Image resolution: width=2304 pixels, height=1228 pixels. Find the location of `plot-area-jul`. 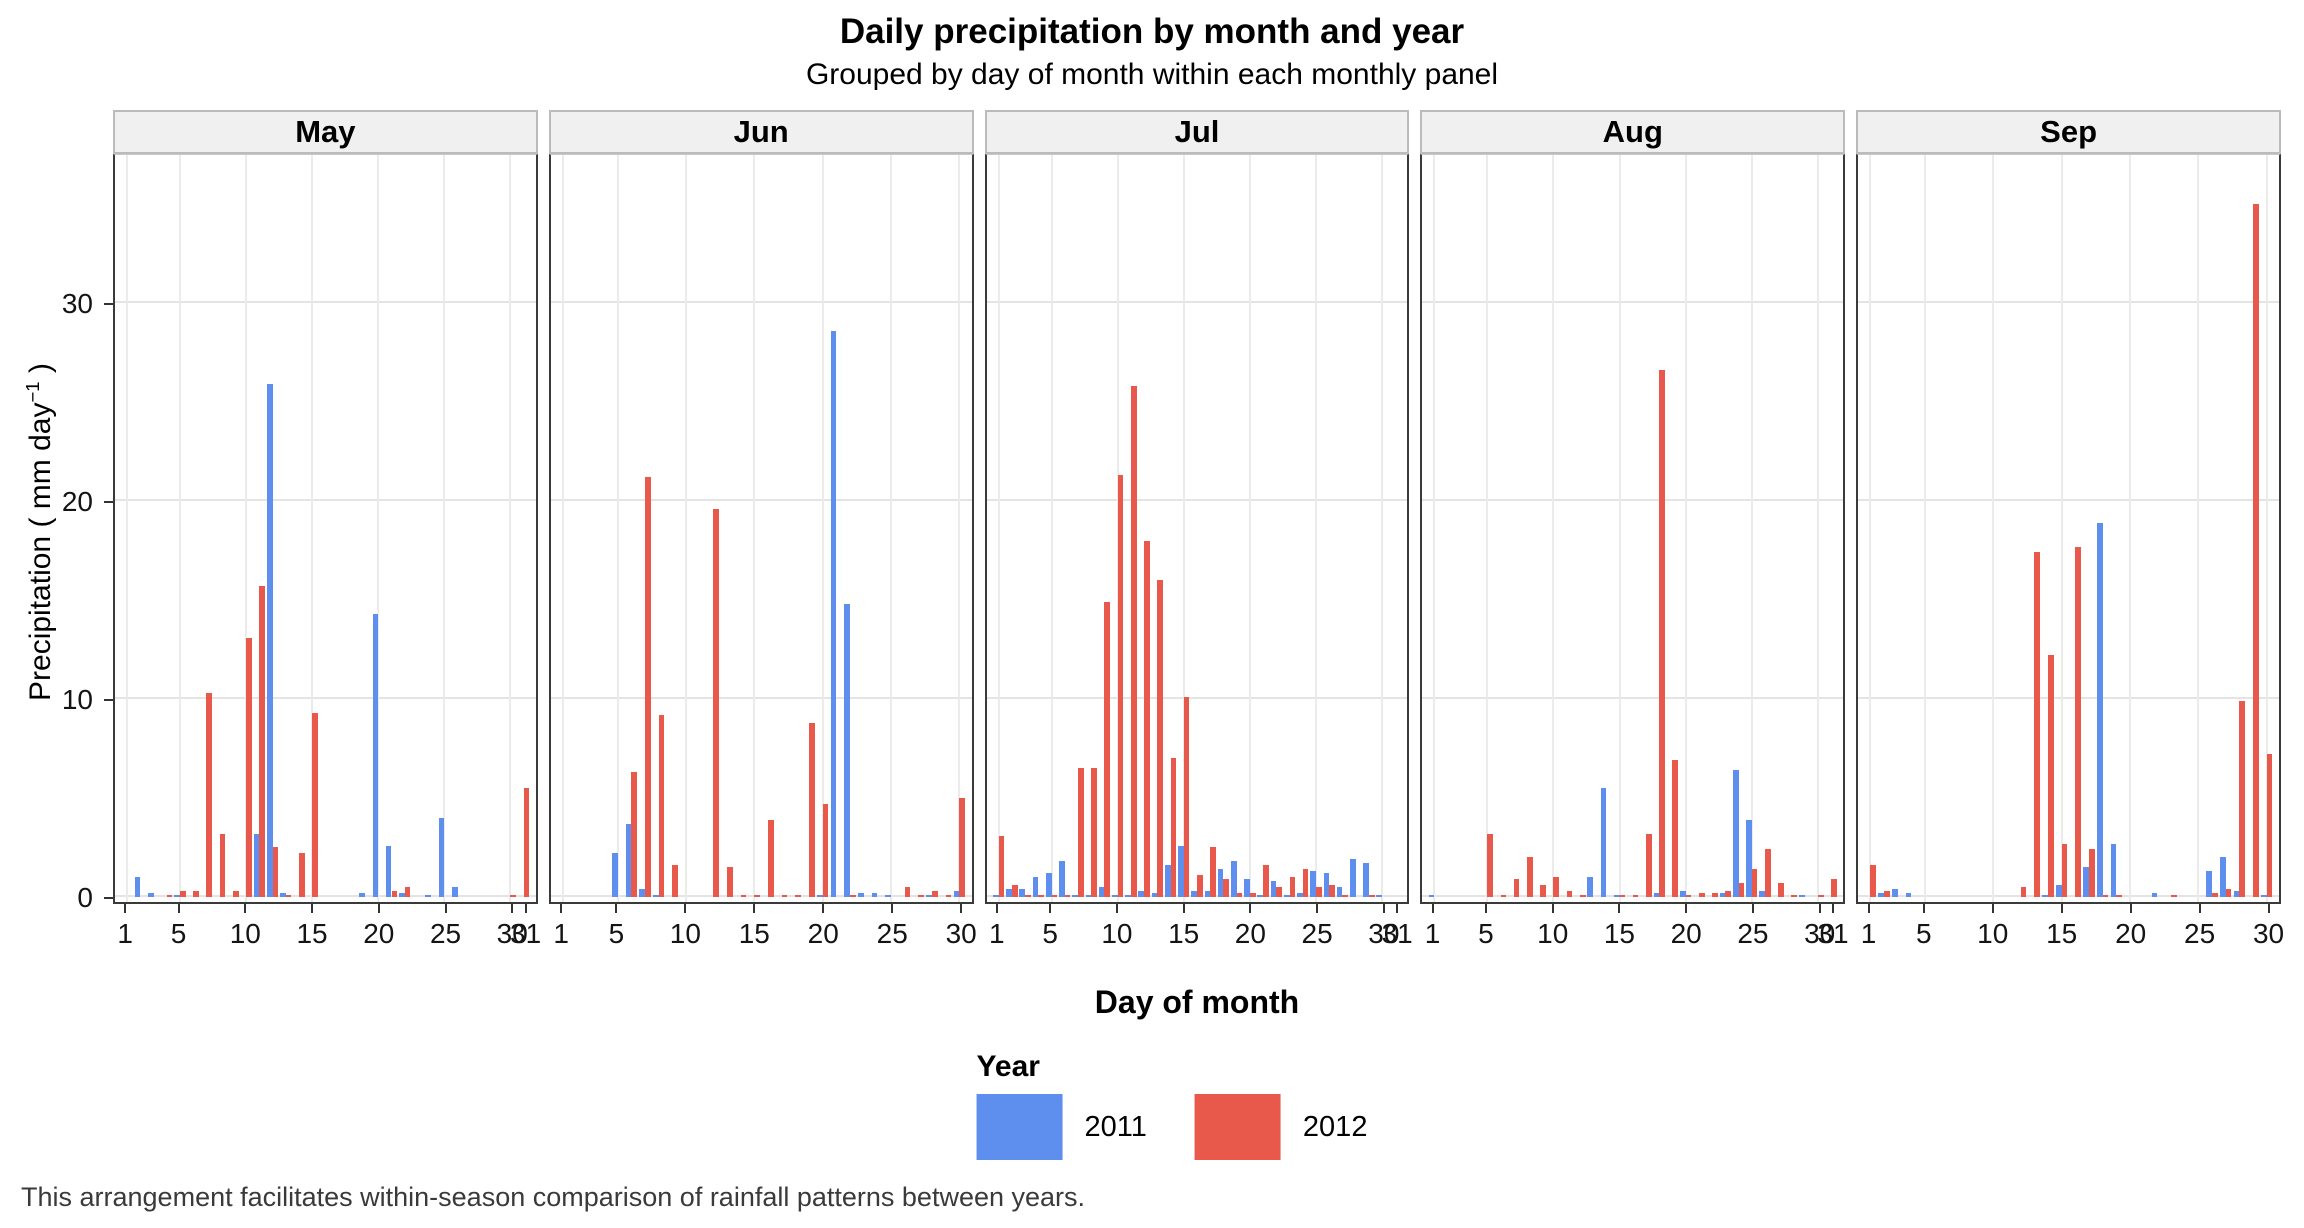

plot-area-jul is located at coordinates (1197, 529).